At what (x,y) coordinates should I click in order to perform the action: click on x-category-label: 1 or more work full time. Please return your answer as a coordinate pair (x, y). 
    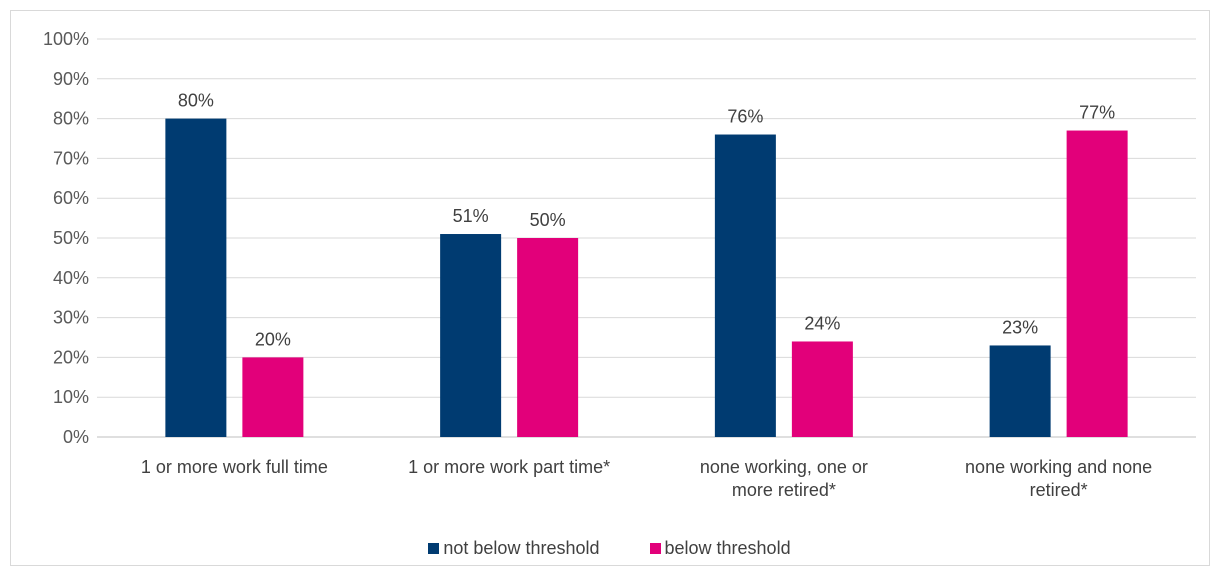
    Looking at the image, I should click on (234, 467).